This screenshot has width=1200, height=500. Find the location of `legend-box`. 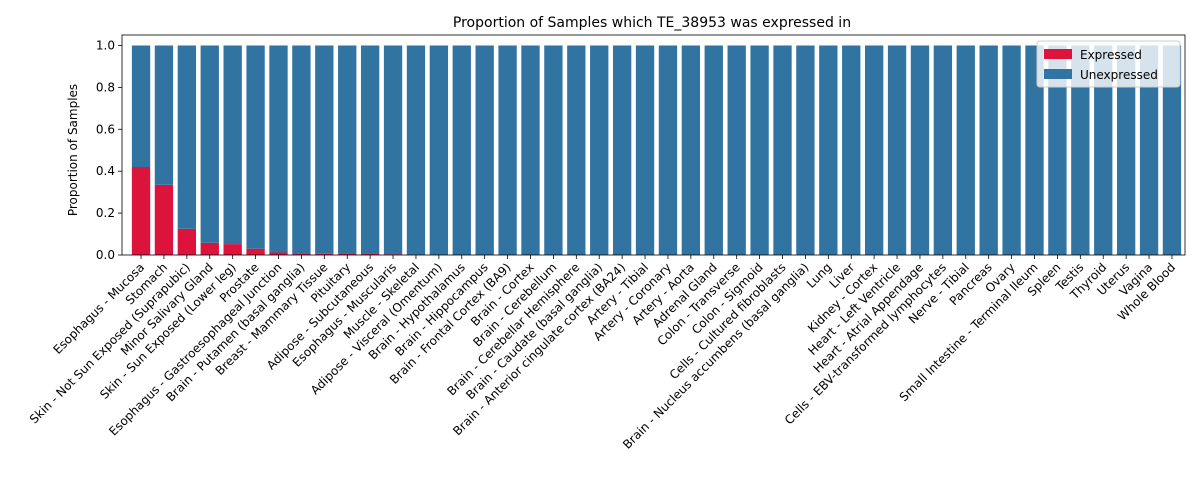

legend-box is located at coordinates (1108, 64).